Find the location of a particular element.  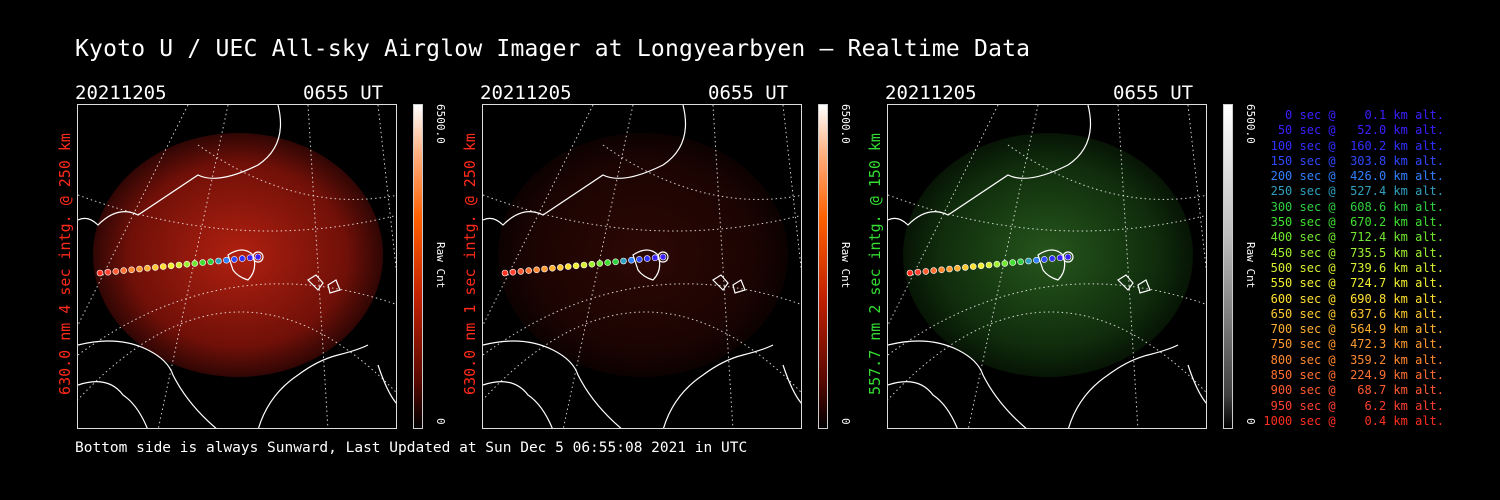

panel-ylabel: 630.0 nm 4 sec intg. @ 250 km is located at coordinates (65, 264).